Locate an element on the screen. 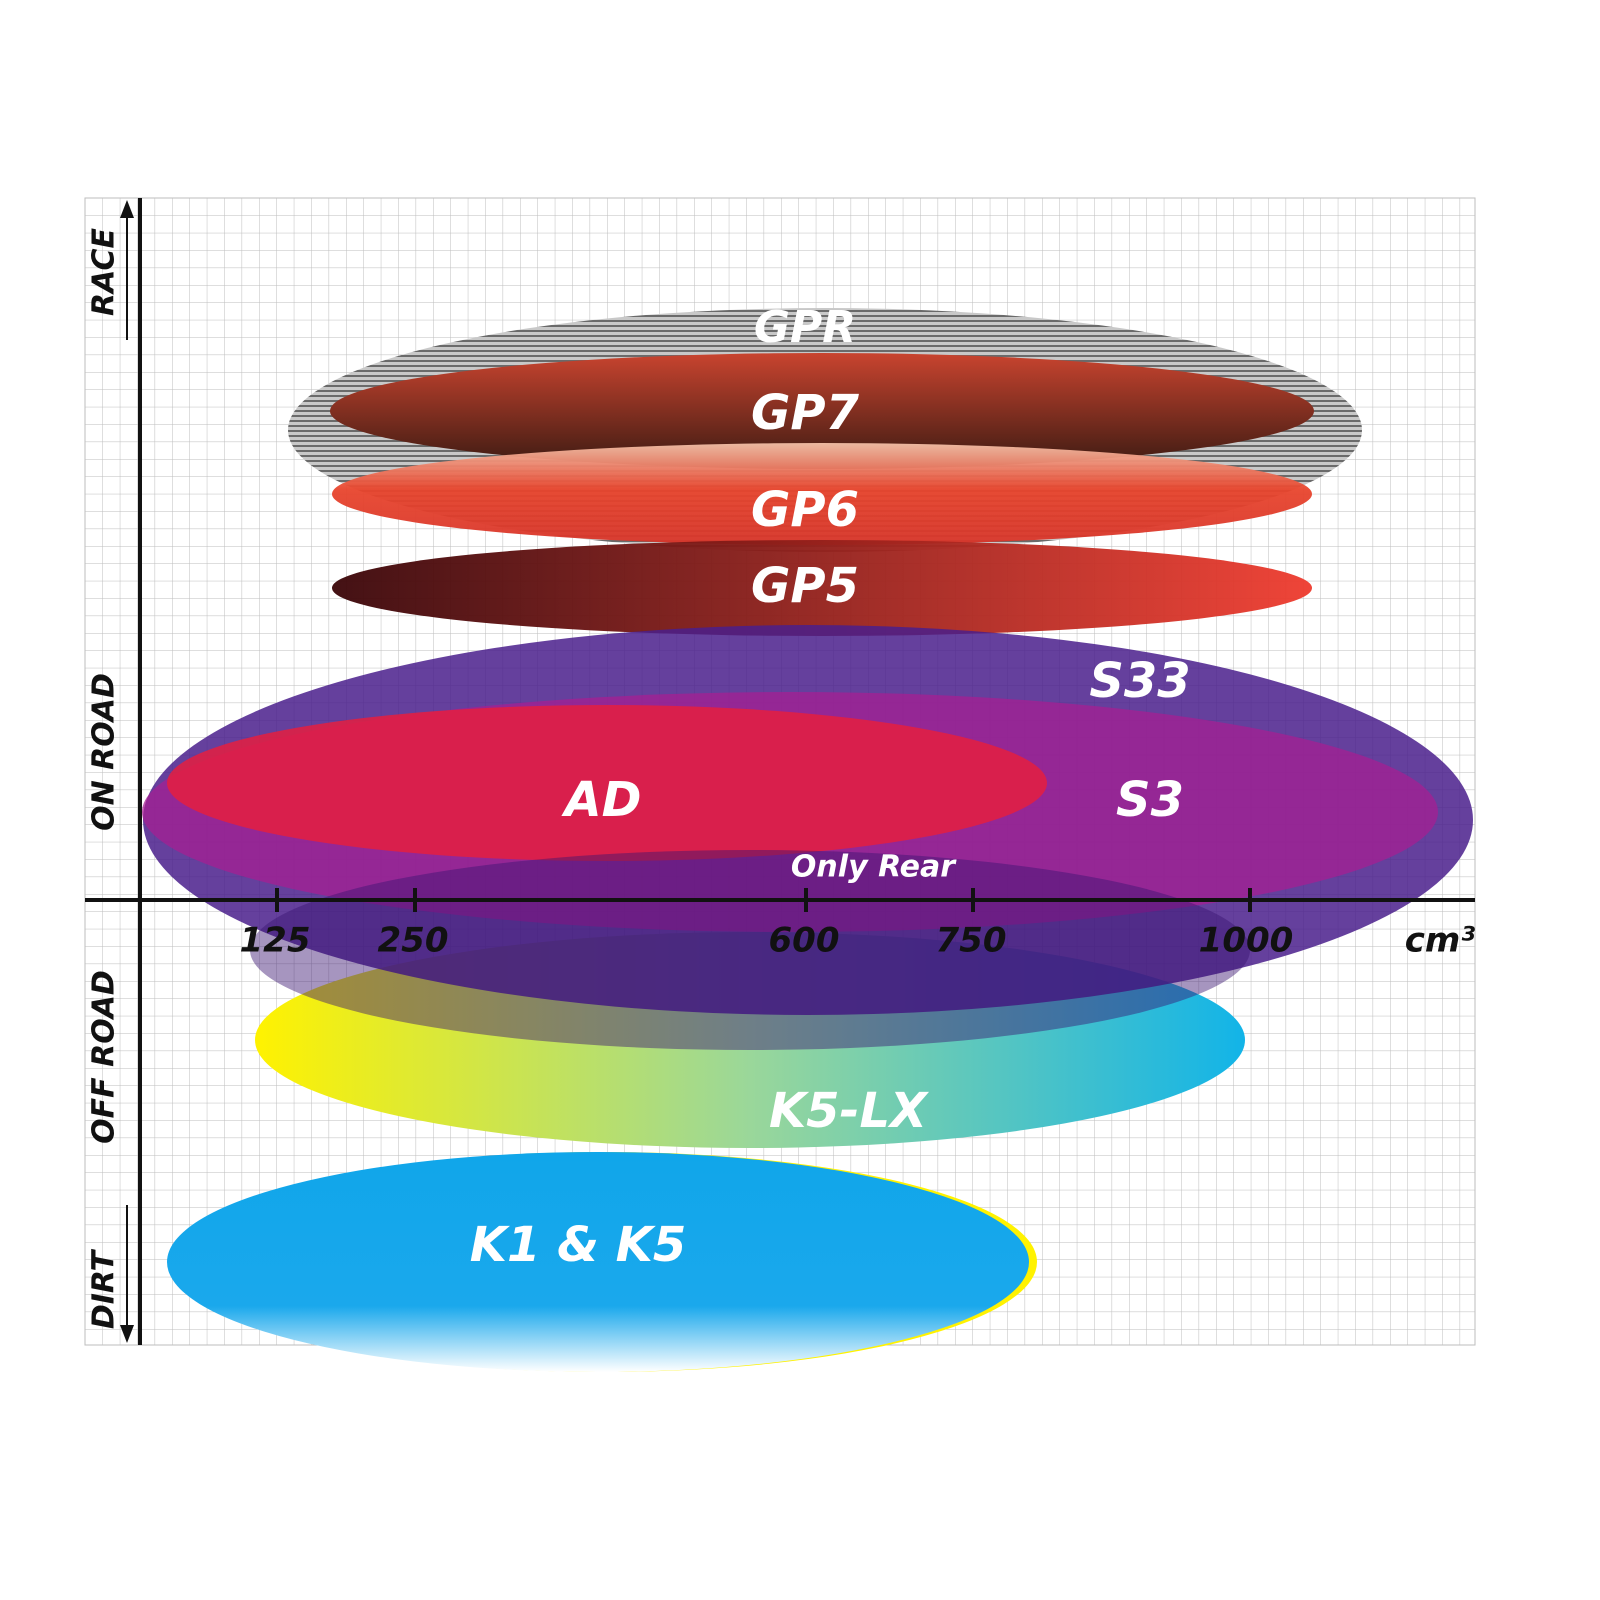  product-label: GP6 is located at coordinates (805, 510).